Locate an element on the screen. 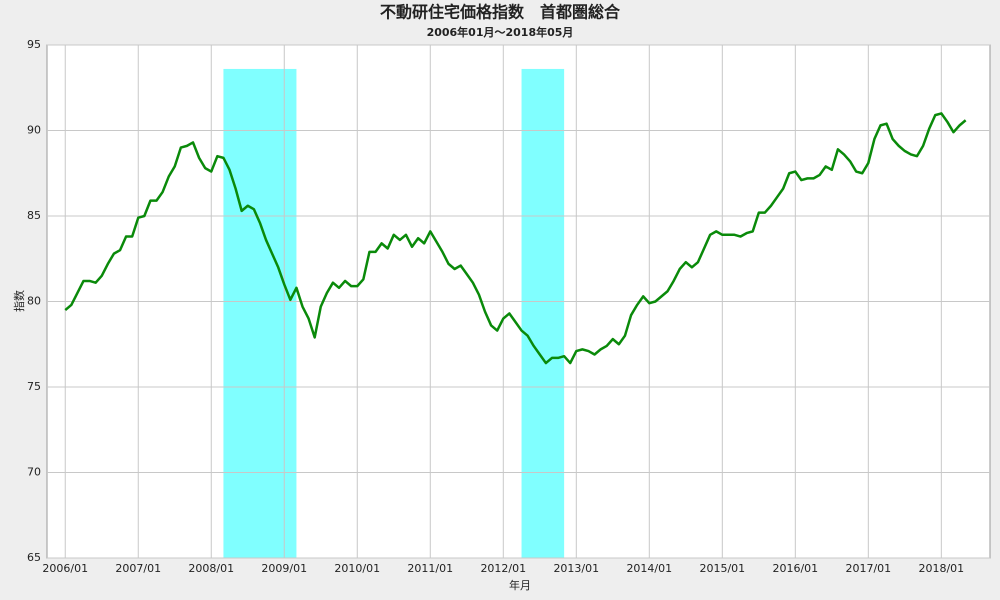 This screenshot has height=600, width=1000. x-tick-label: 2011/01 is located at coordinates (430, 568).